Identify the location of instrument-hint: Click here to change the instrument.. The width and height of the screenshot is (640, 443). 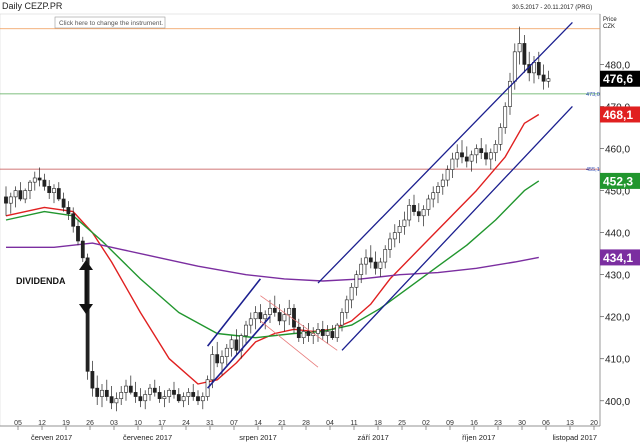
(110, 22).